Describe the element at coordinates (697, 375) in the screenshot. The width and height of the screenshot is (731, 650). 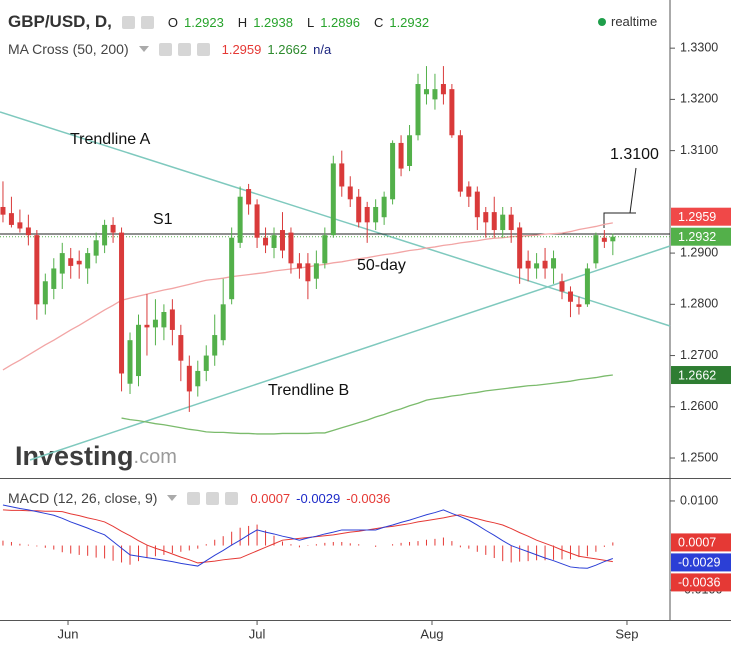
I see `price-badge-label: 1.2662` at that location.